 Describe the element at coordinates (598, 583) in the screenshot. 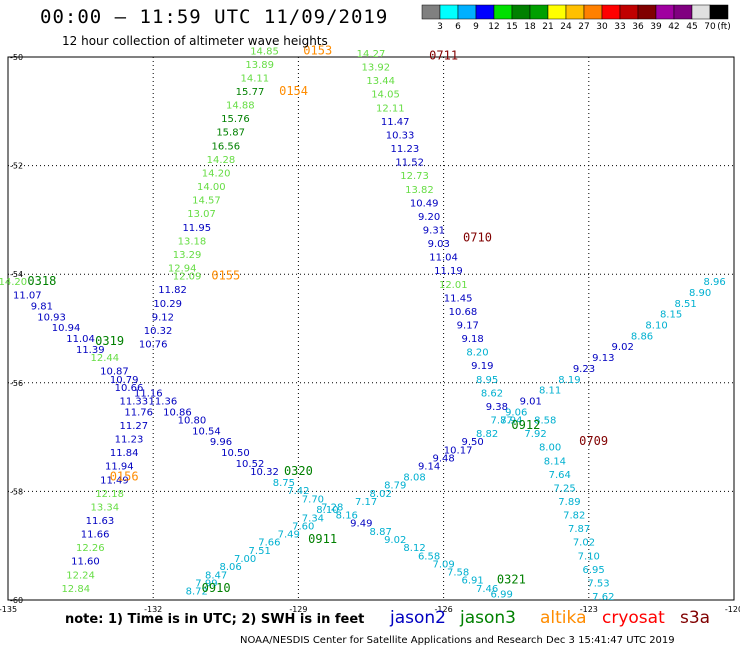

I see `wave-height-value: 7.53` at that location.